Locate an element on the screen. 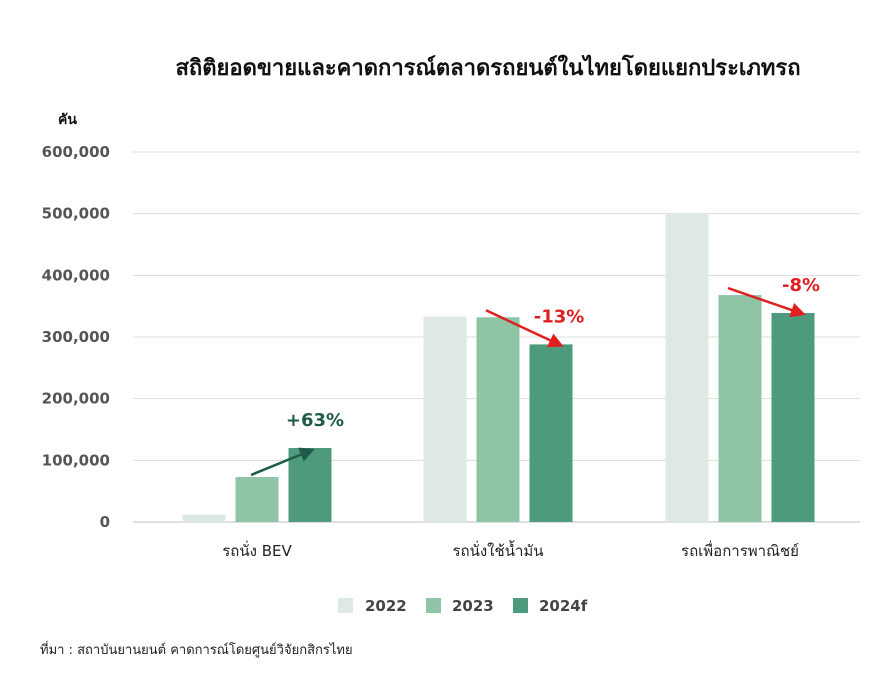  category-label: รถเพื่อการพาณิชย์ is located at coordinates (740, 550).